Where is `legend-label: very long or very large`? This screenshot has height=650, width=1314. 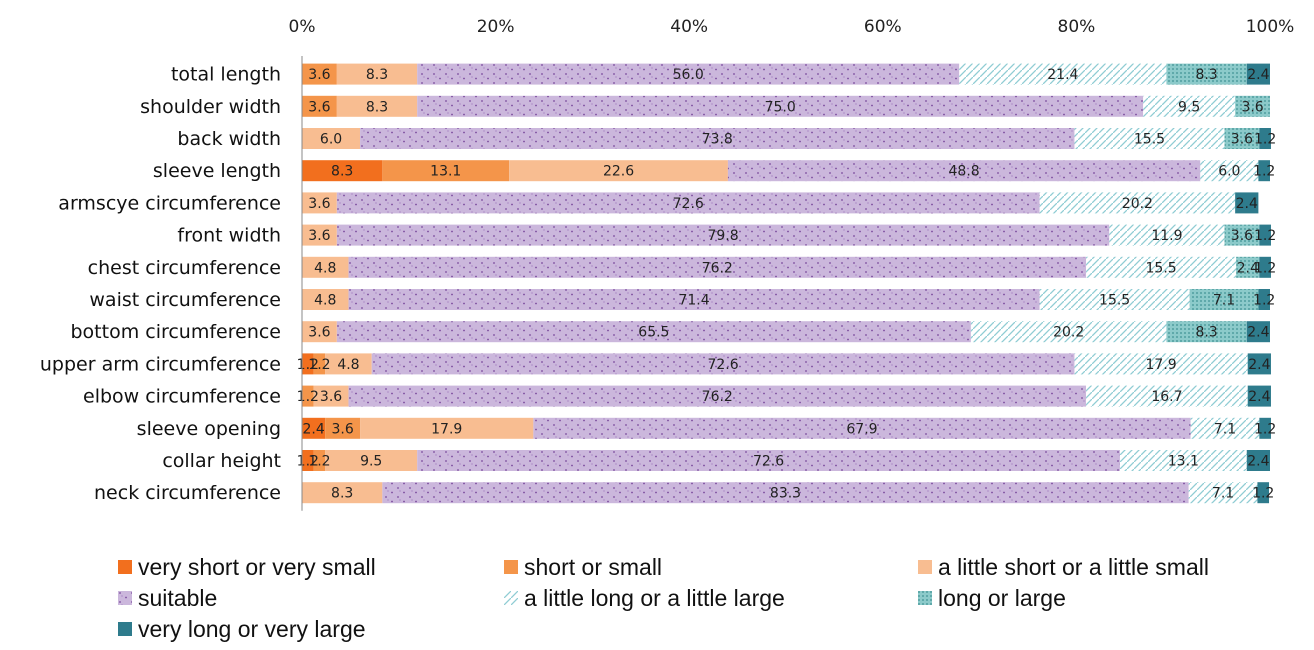
legend-label: very long or very large is located at coordinates (252, 628).